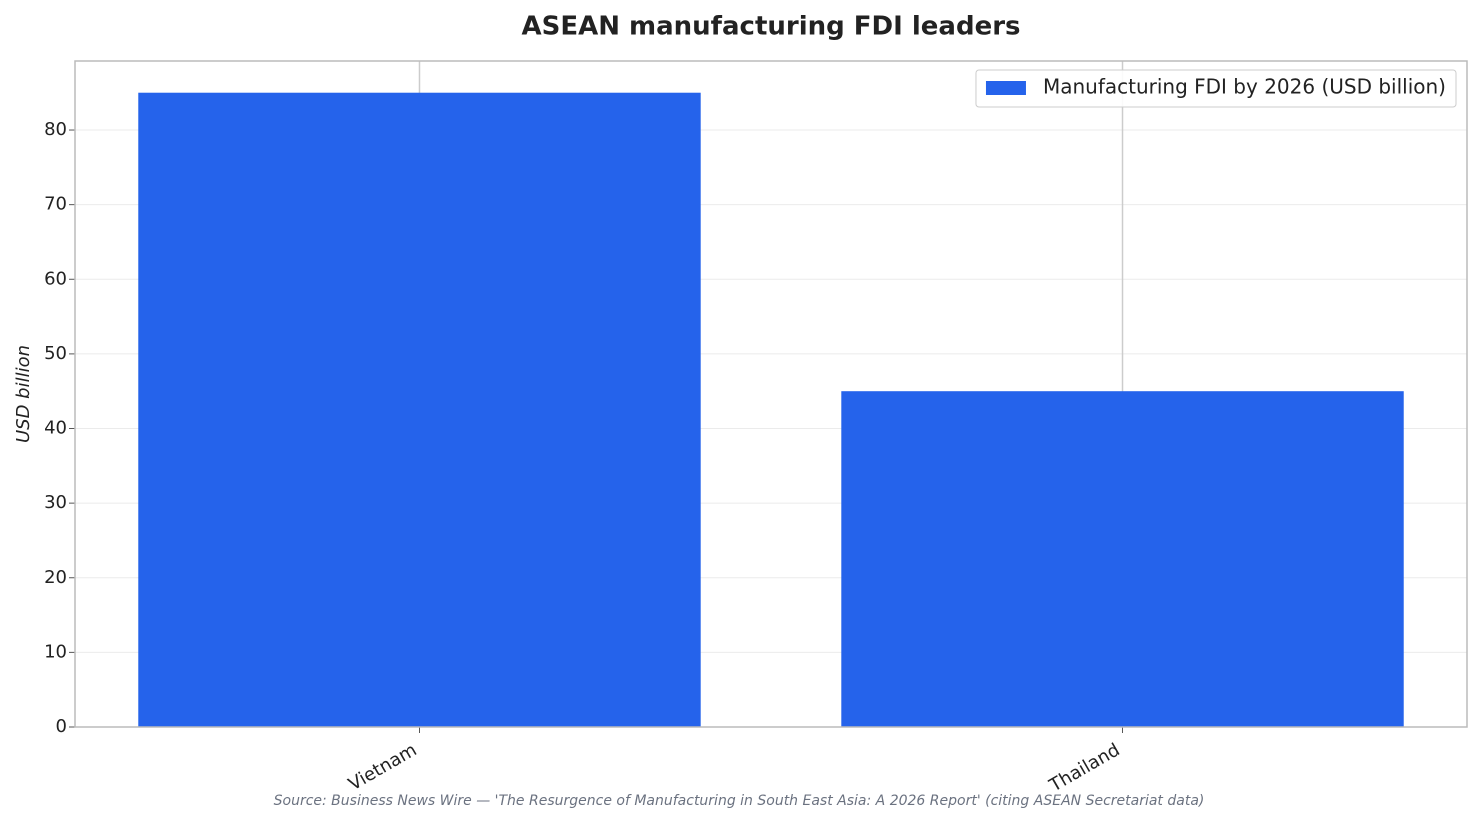 The height and width of the screenshot is (824, 1481). I want to click on y-tick-label: 0, so click(61, 726).